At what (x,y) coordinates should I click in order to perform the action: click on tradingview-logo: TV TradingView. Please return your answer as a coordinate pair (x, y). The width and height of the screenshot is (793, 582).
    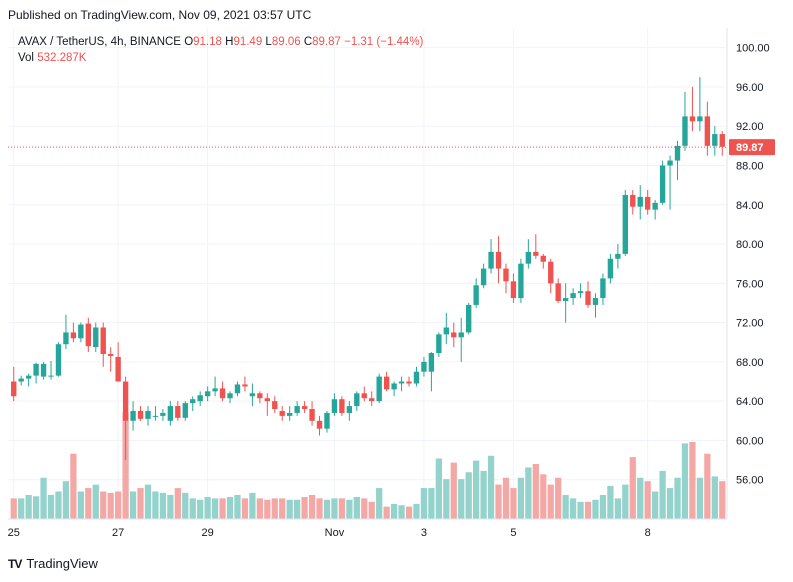
    Looking at the image, I should click on (53, 563).